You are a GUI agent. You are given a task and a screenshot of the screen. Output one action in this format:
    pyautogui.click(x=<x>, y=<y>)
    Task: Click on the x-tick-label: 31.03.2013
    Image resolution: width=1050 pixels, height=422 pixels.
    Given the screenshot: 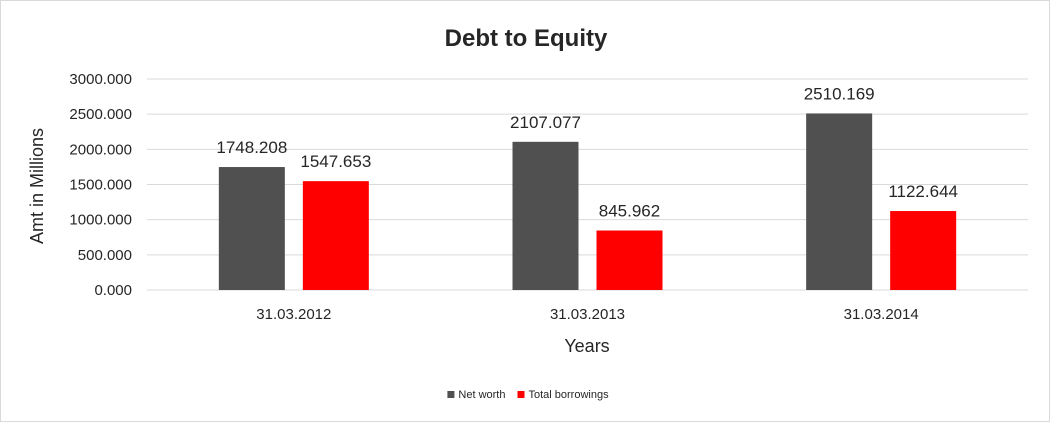 What is the action you would take?
    pyautogui.click(x=587, y=314)
    